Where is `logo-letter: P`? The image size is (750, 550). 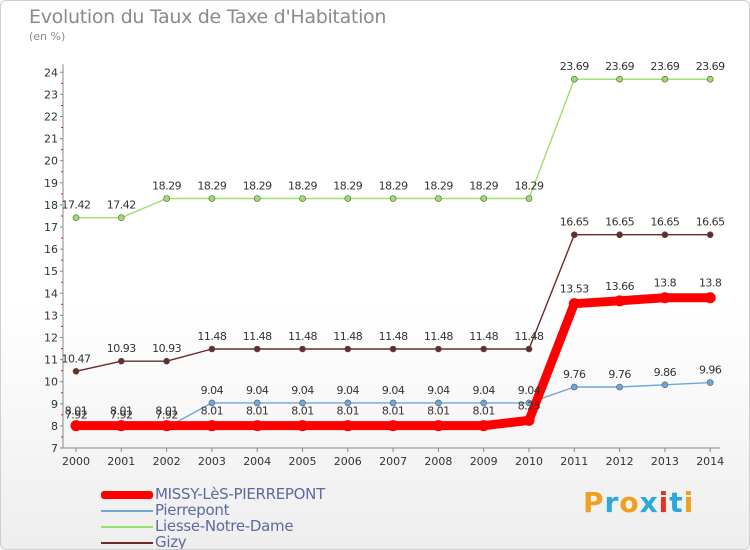
logo-letter: P is located at coordinates (594, 502).